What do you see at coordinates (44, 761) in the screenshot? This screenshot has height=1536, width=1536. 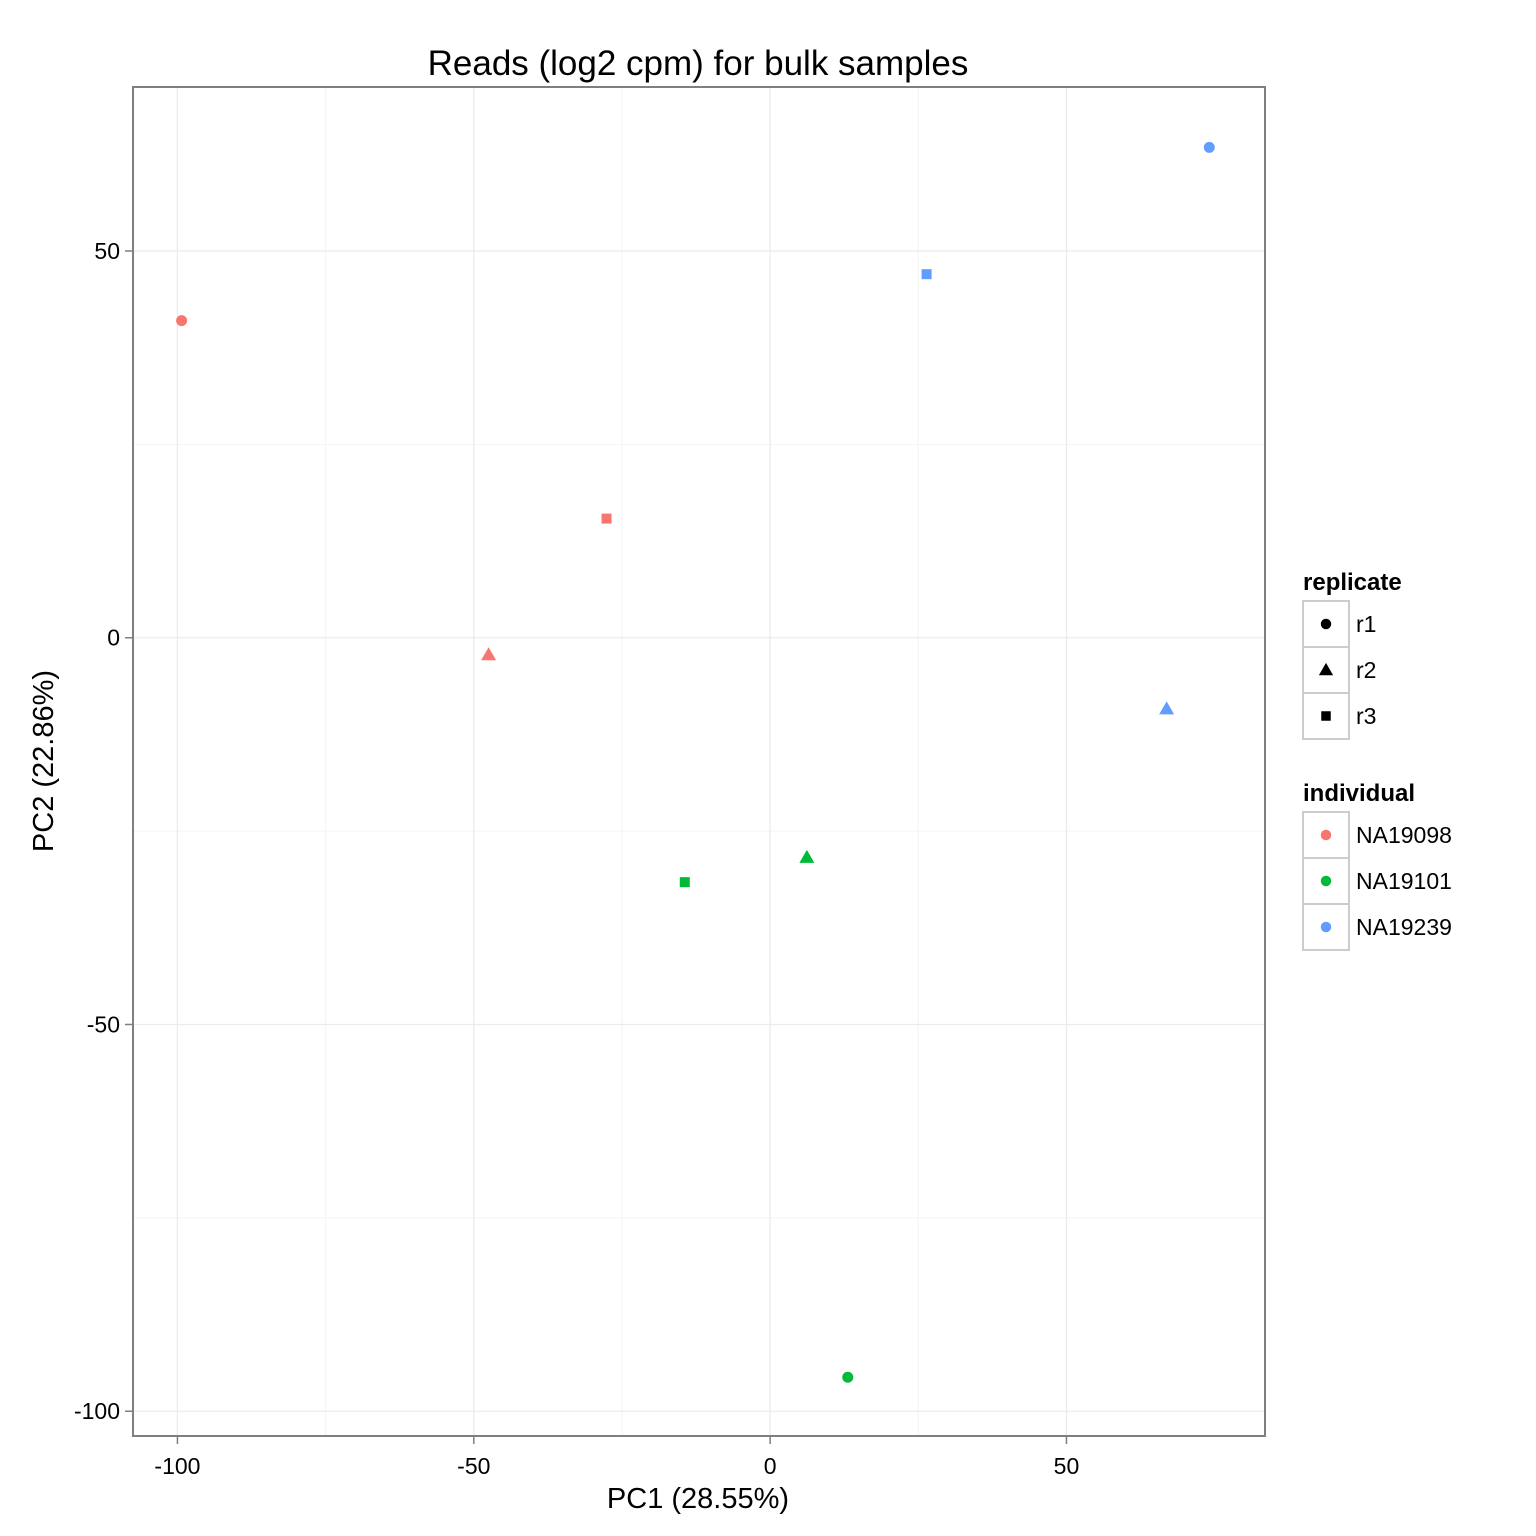 I see `y-axis-label: PC2 (22.86%)` at bounding box center [44, 761].